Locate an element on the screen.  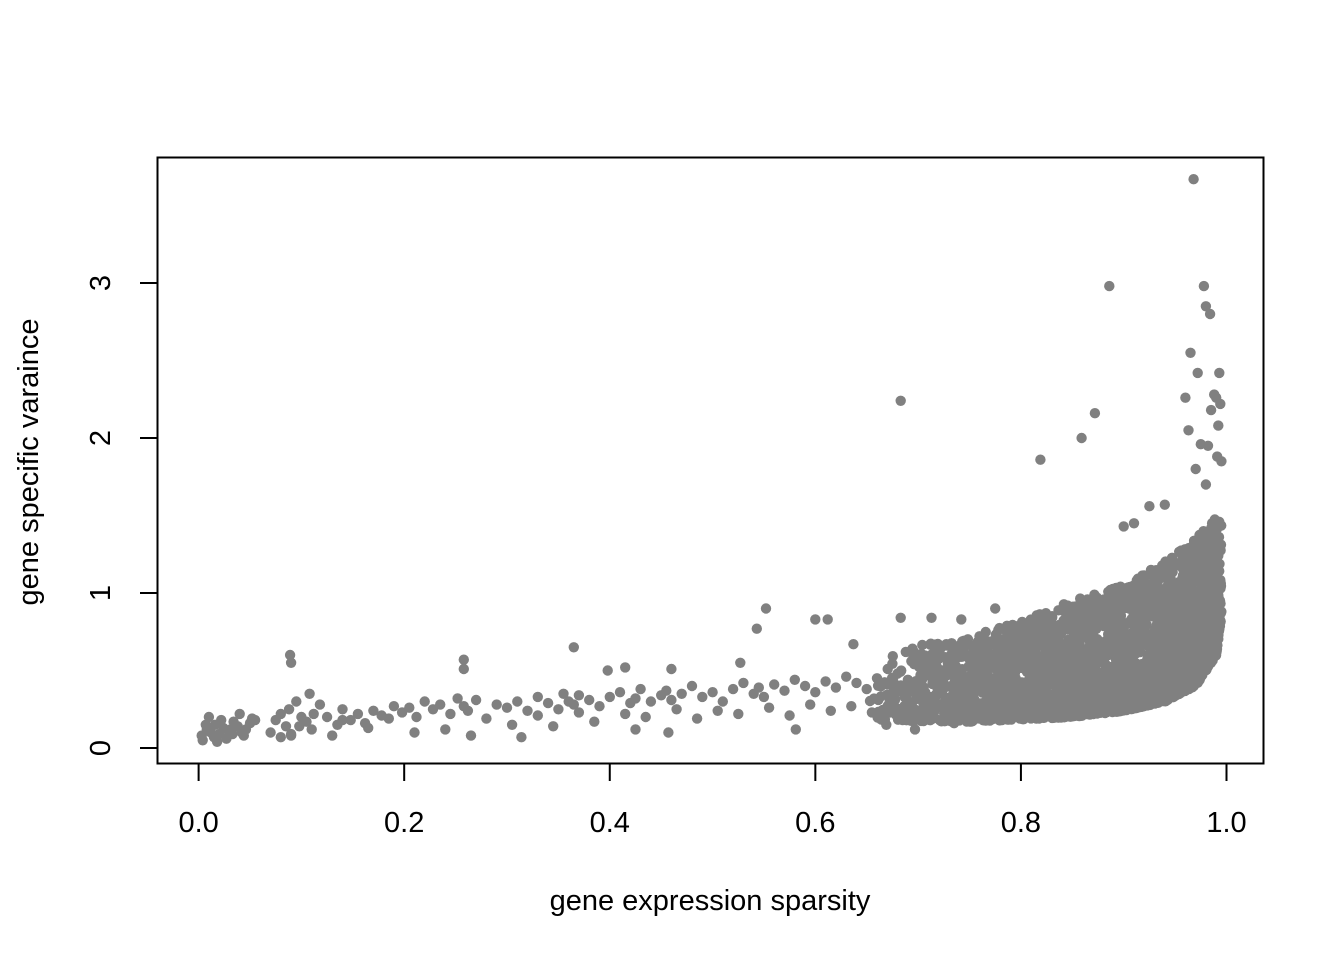
x-axis-label: gene expression sparsity is located at coordinates (710, 901).